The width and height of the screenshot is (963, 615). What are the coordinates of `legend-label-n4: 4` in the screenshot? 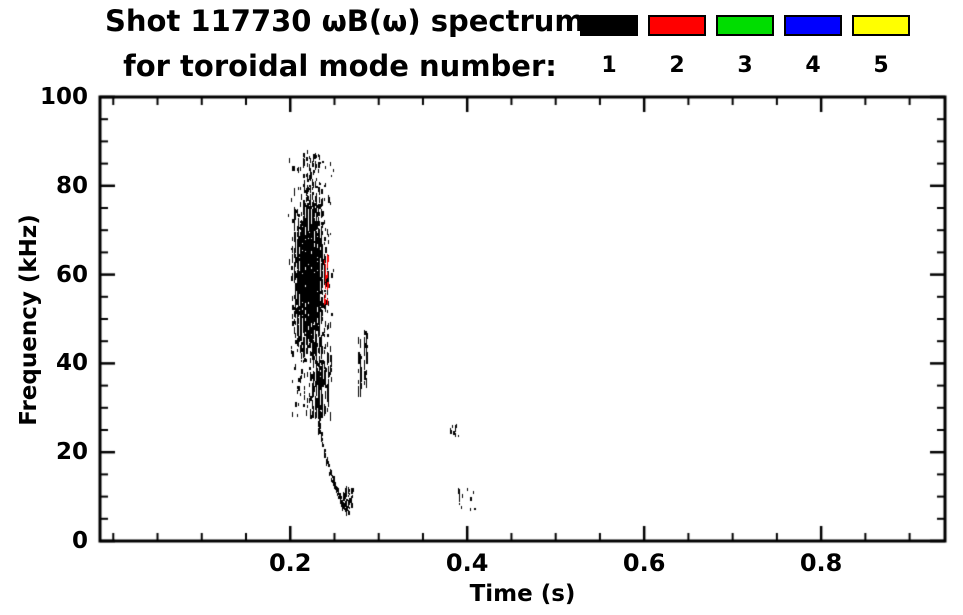 It's located at (813, 65).